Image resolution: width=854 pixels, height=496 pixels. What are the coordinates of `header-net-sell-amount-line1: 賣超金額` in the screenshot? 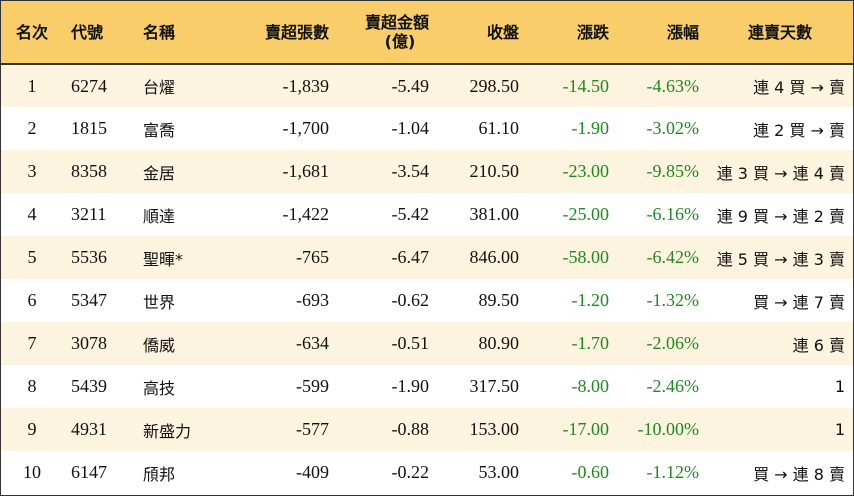 It's located at (396, 22).